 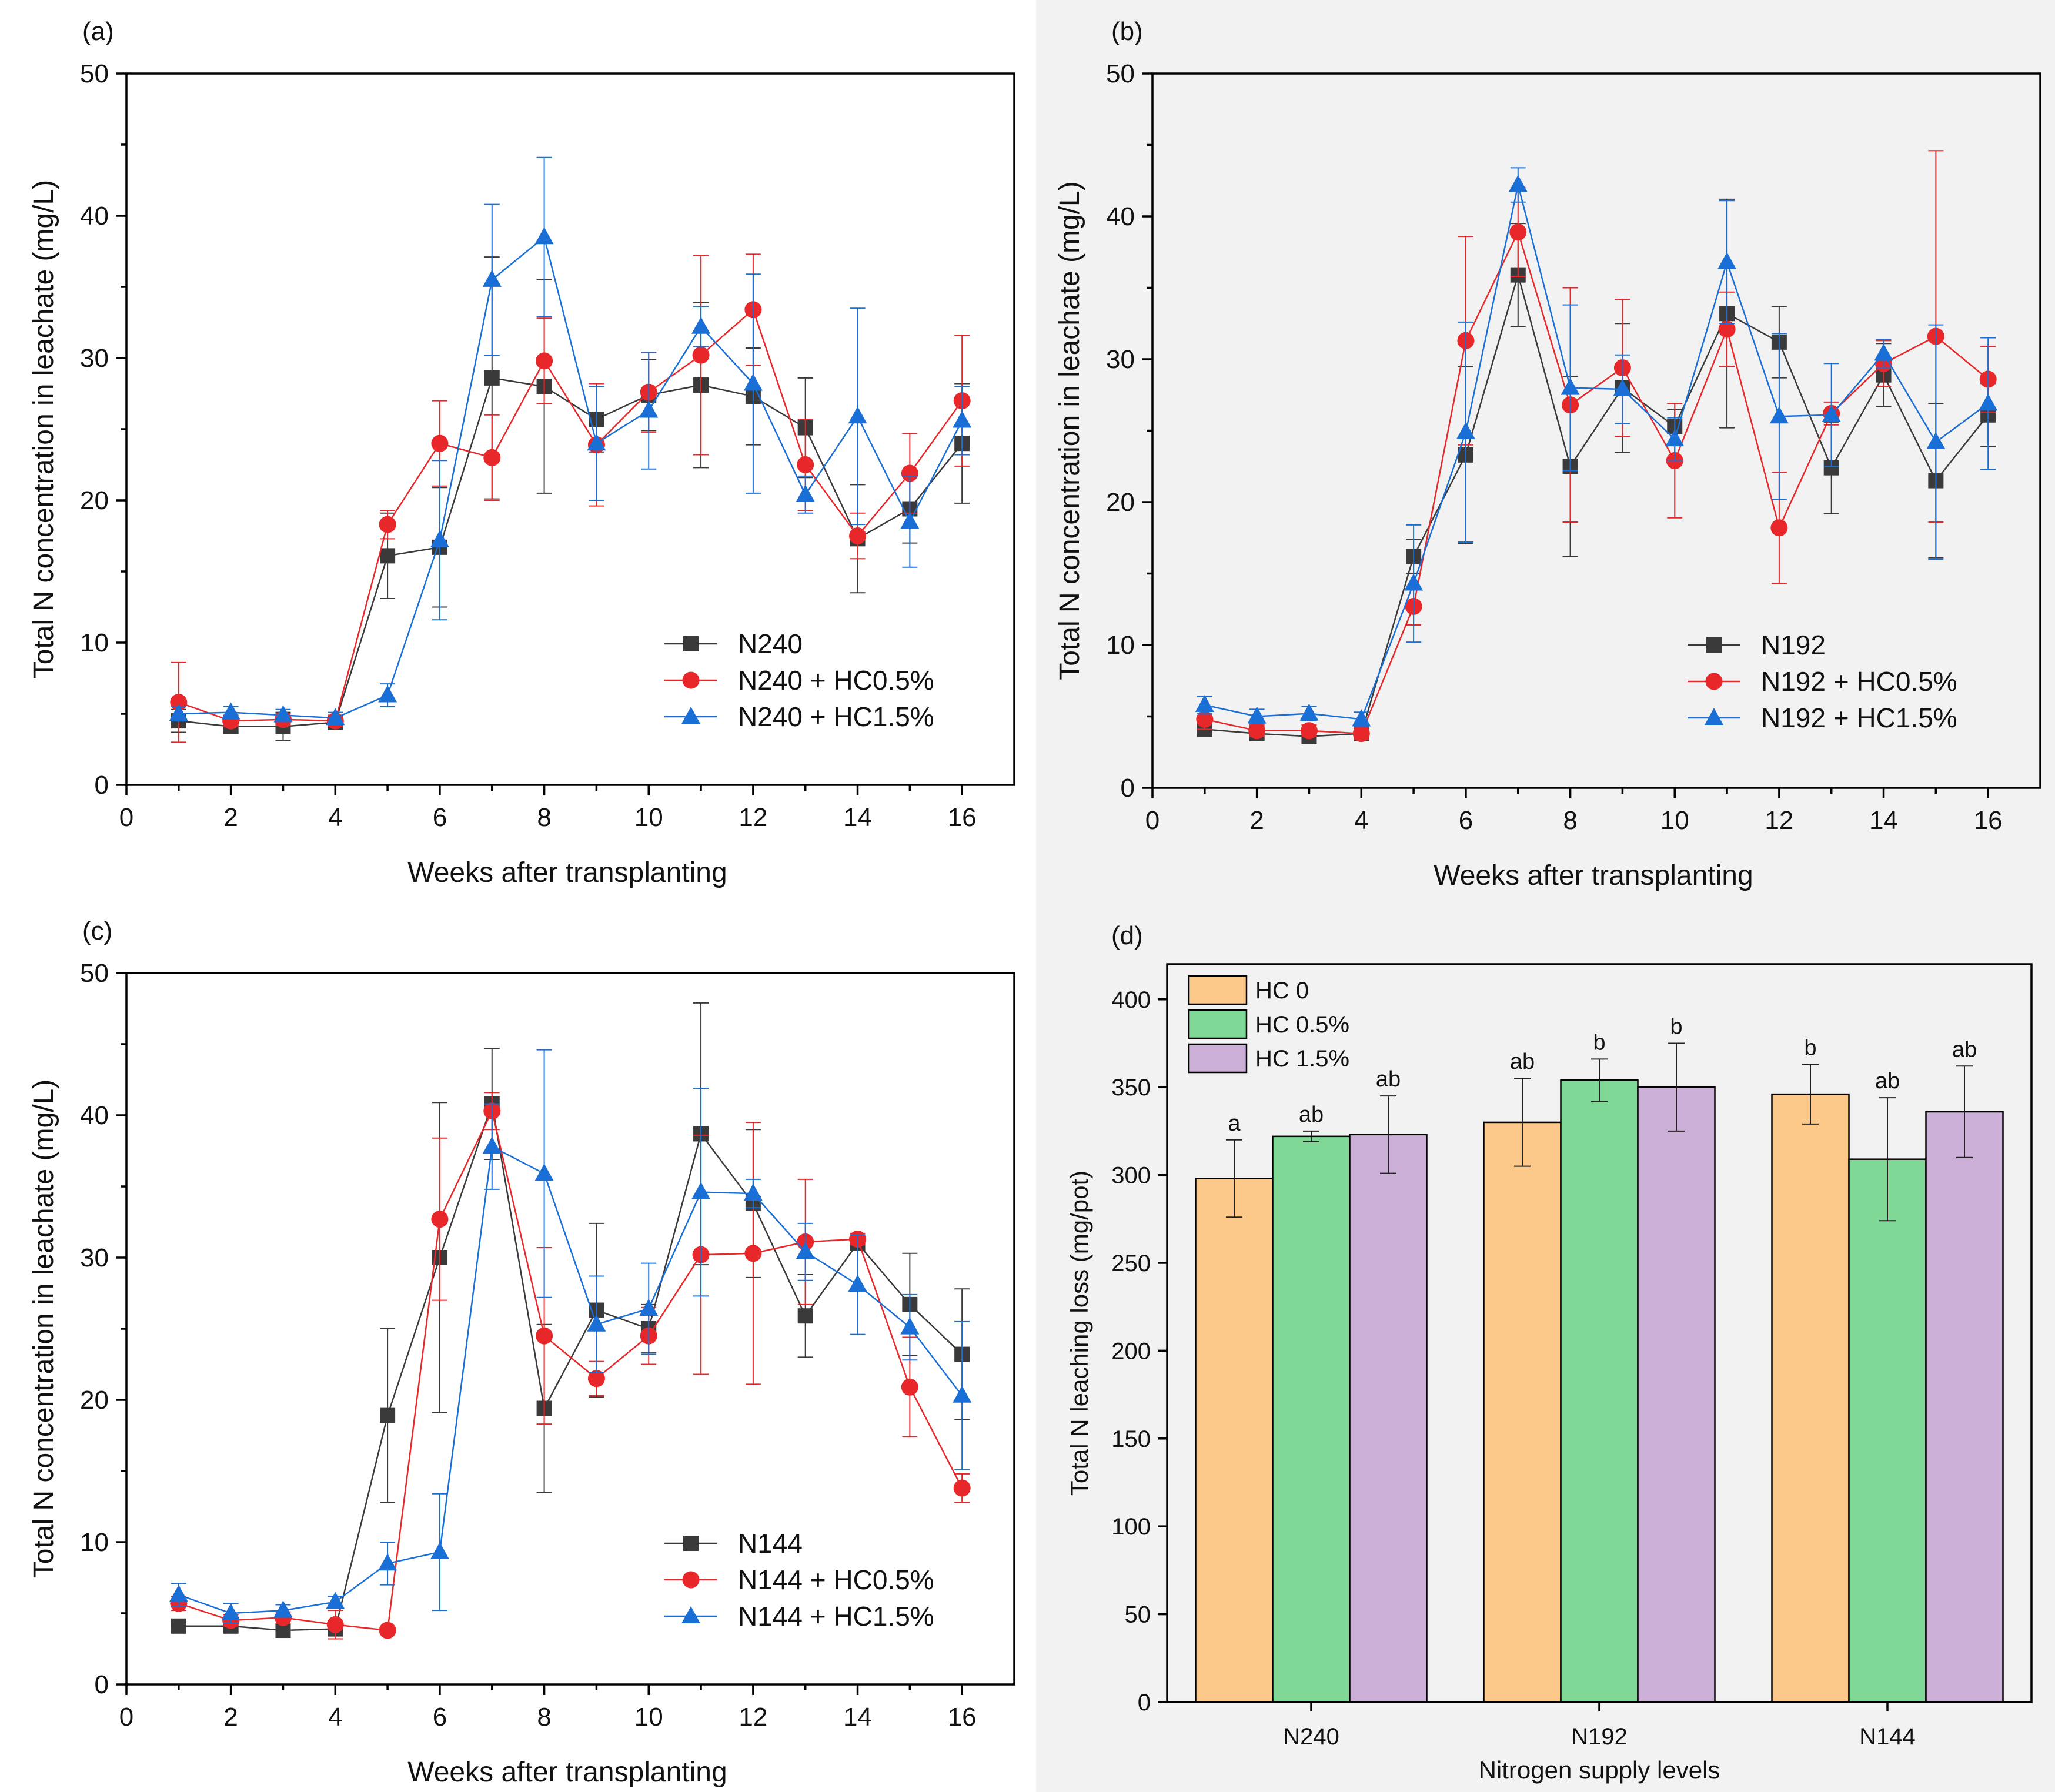 What do you see at coordinates (1120, 359) in the screenshot?
I see `y-tick-label: 30` at bounding box center [1120, 359].